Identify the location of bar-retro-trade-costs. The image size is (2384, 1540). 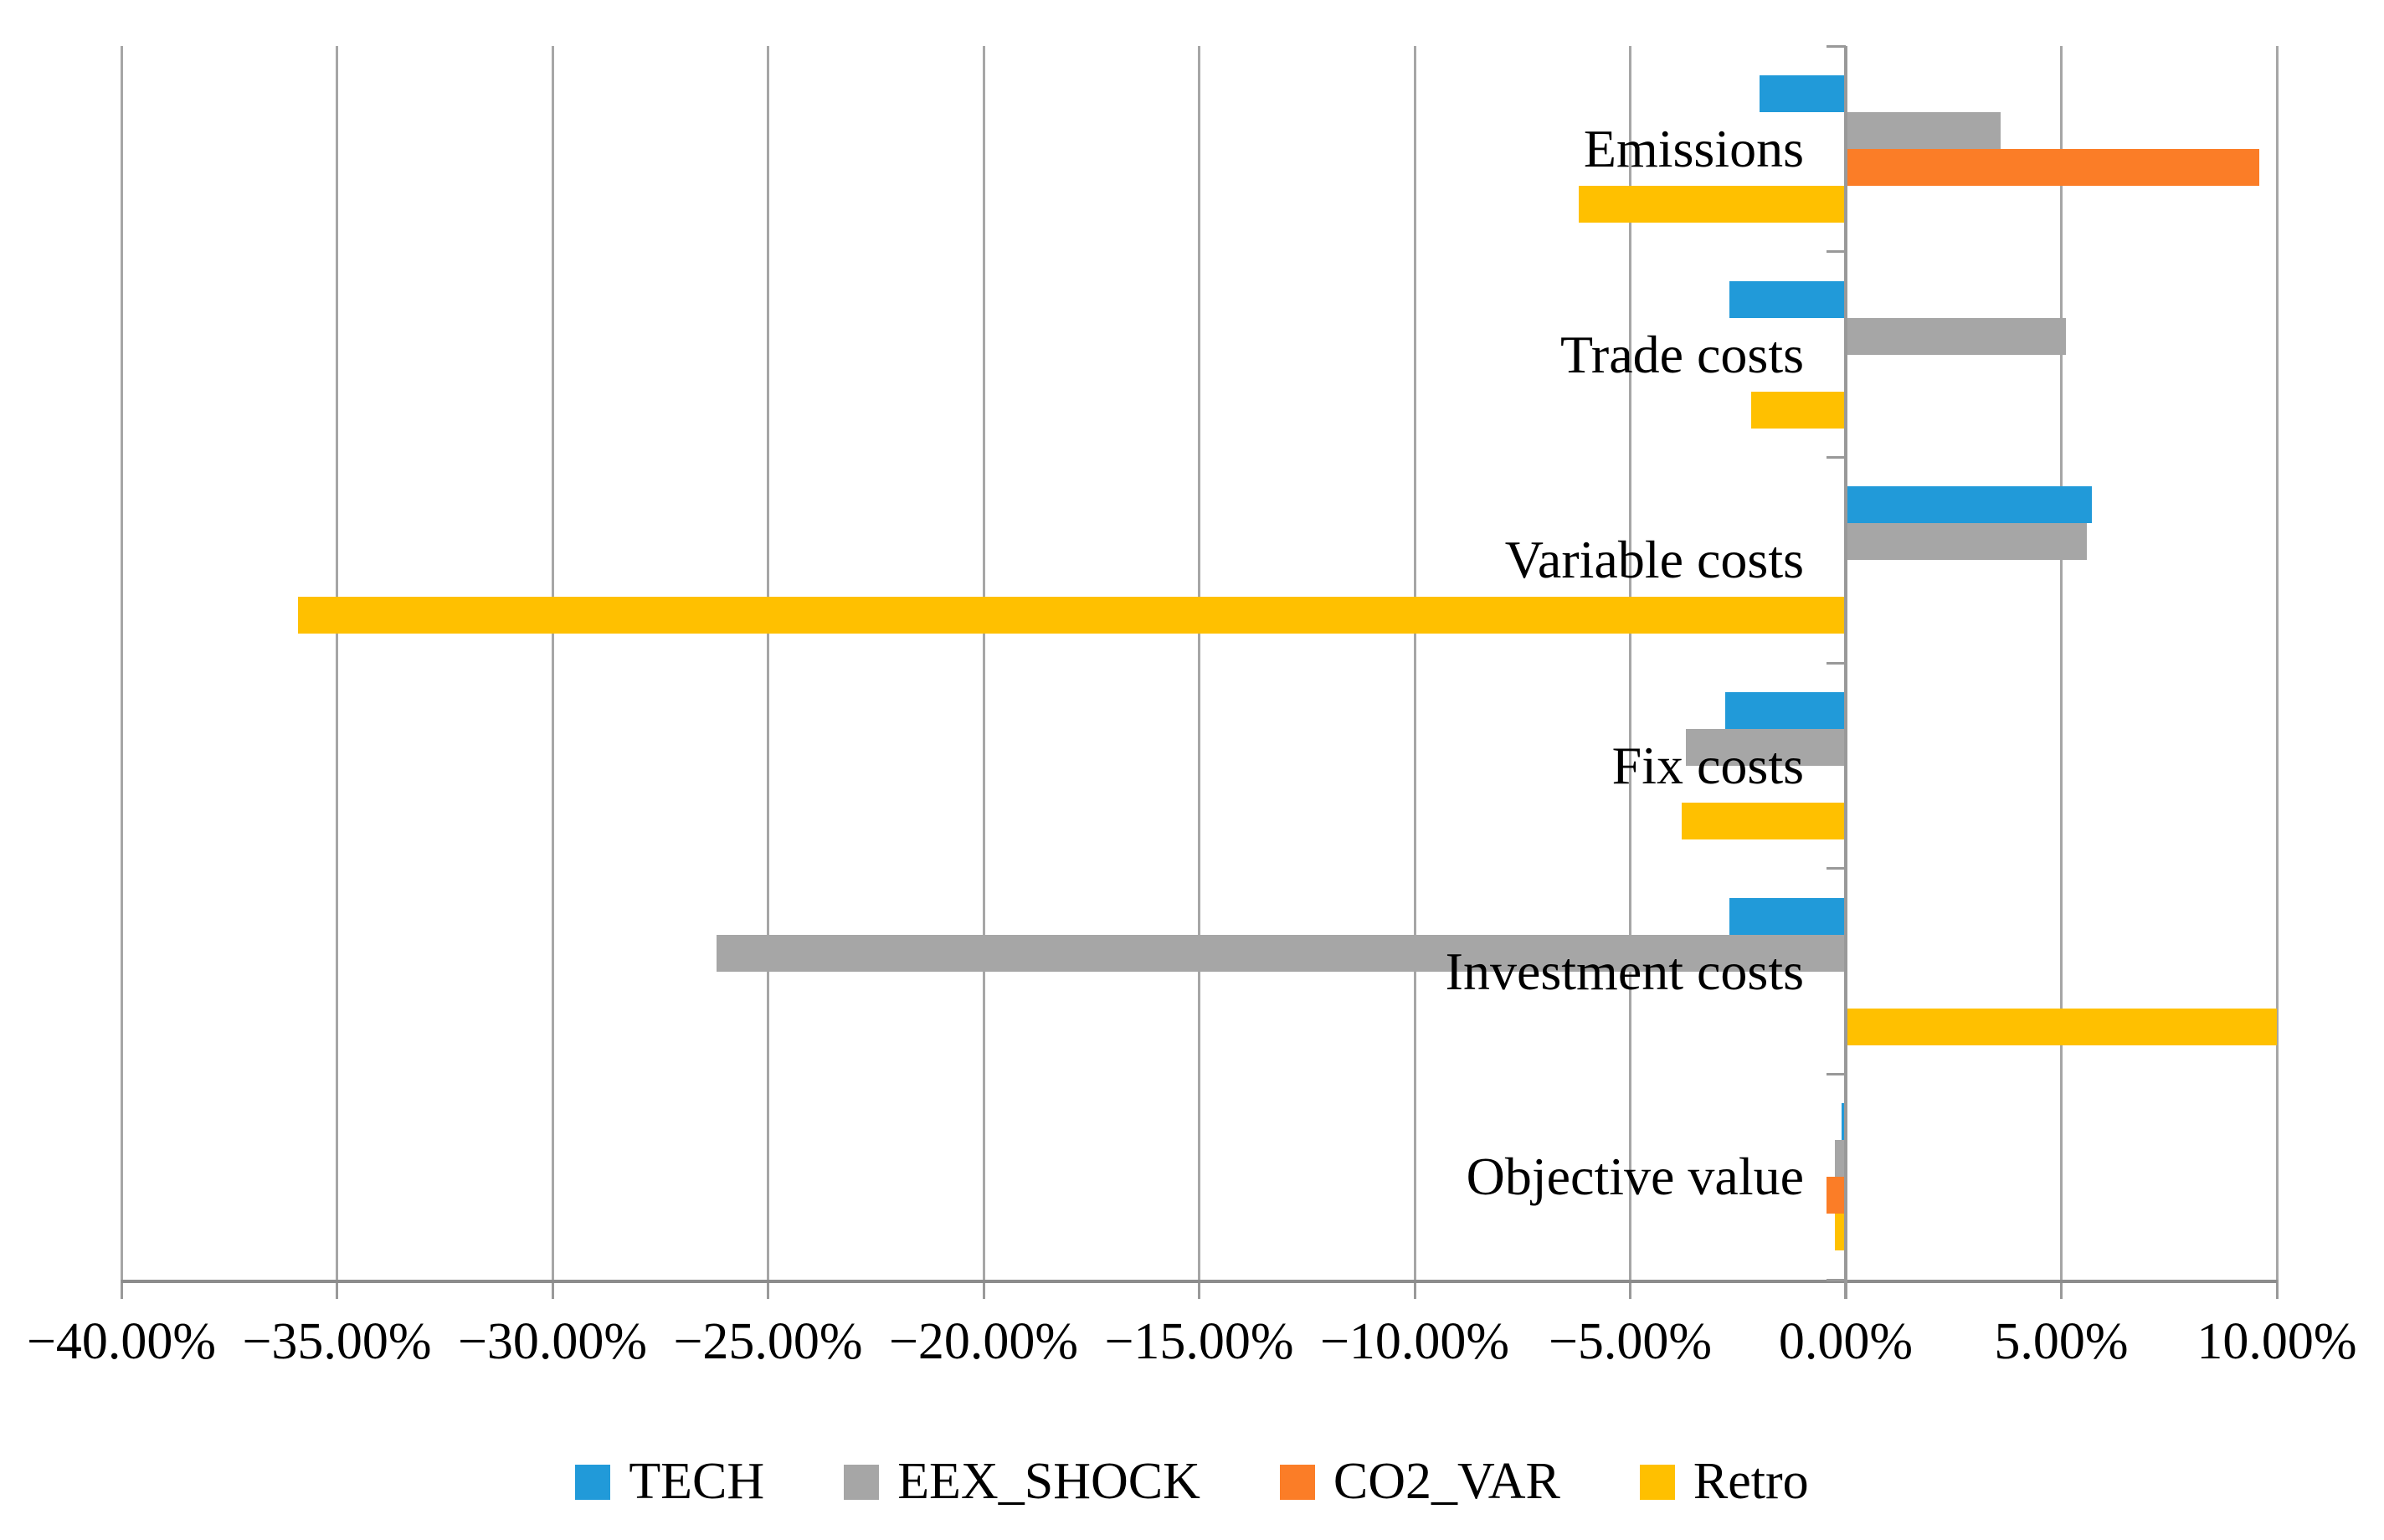
(1798, 410).